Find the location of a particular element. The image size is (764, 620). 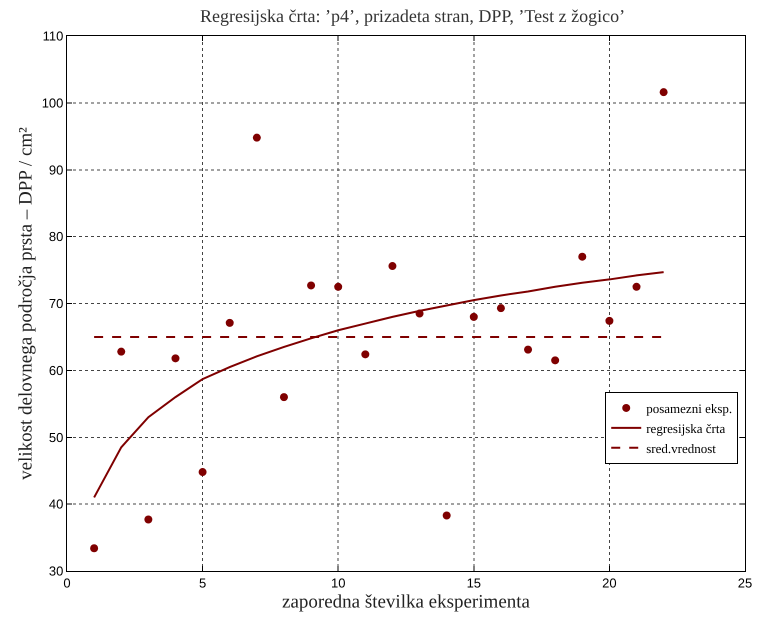

y-tick-label: 100 is located at coordinates (53, 102).